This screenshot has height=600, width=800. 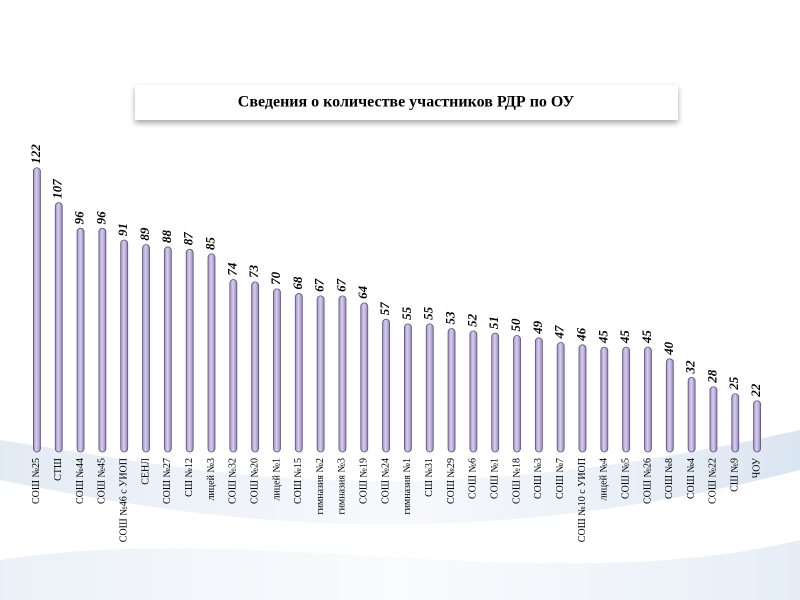 What do you see at coordinates (167, 481) in the screenshot?
I see `x-tick-label: СОШ №27` at bounding box center [167, 481].